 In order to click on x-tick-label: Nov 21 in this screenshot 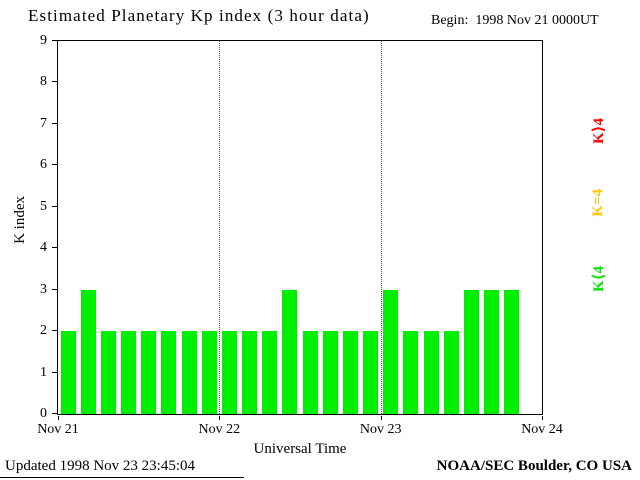, I will do `click(58, 429)`.